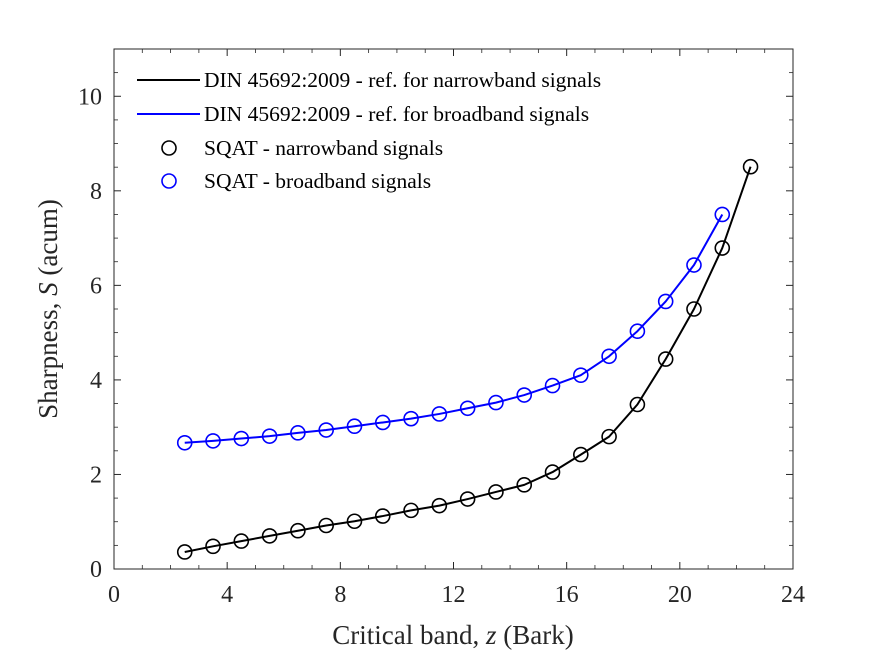 This screenshot has width=875, height=656. I want to click on x-tick-label: 20, so click(680, 595).